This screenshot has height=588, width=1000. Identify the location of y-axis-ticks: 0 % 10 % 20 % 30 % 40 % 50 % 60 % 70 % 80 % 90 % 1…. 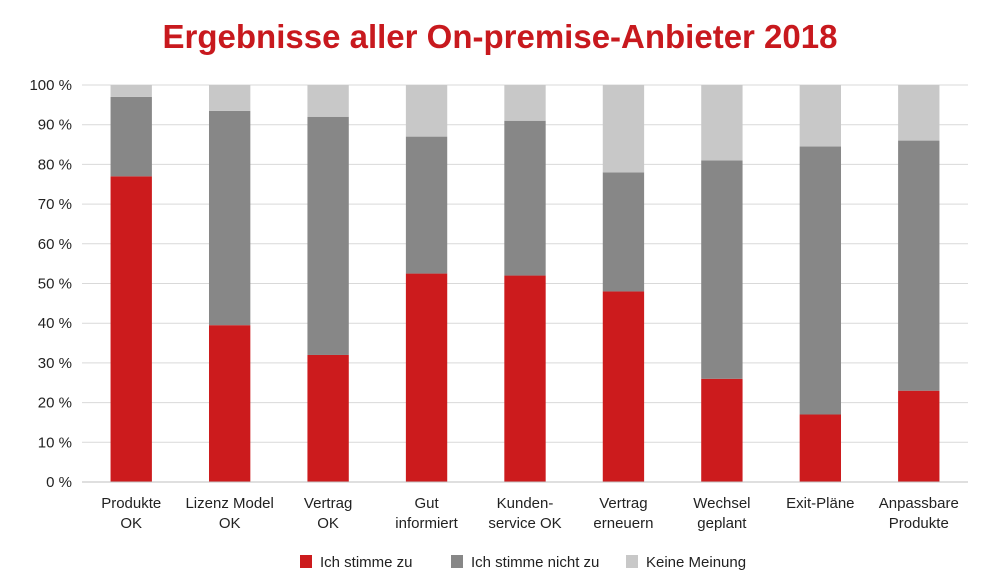
(50, 284).